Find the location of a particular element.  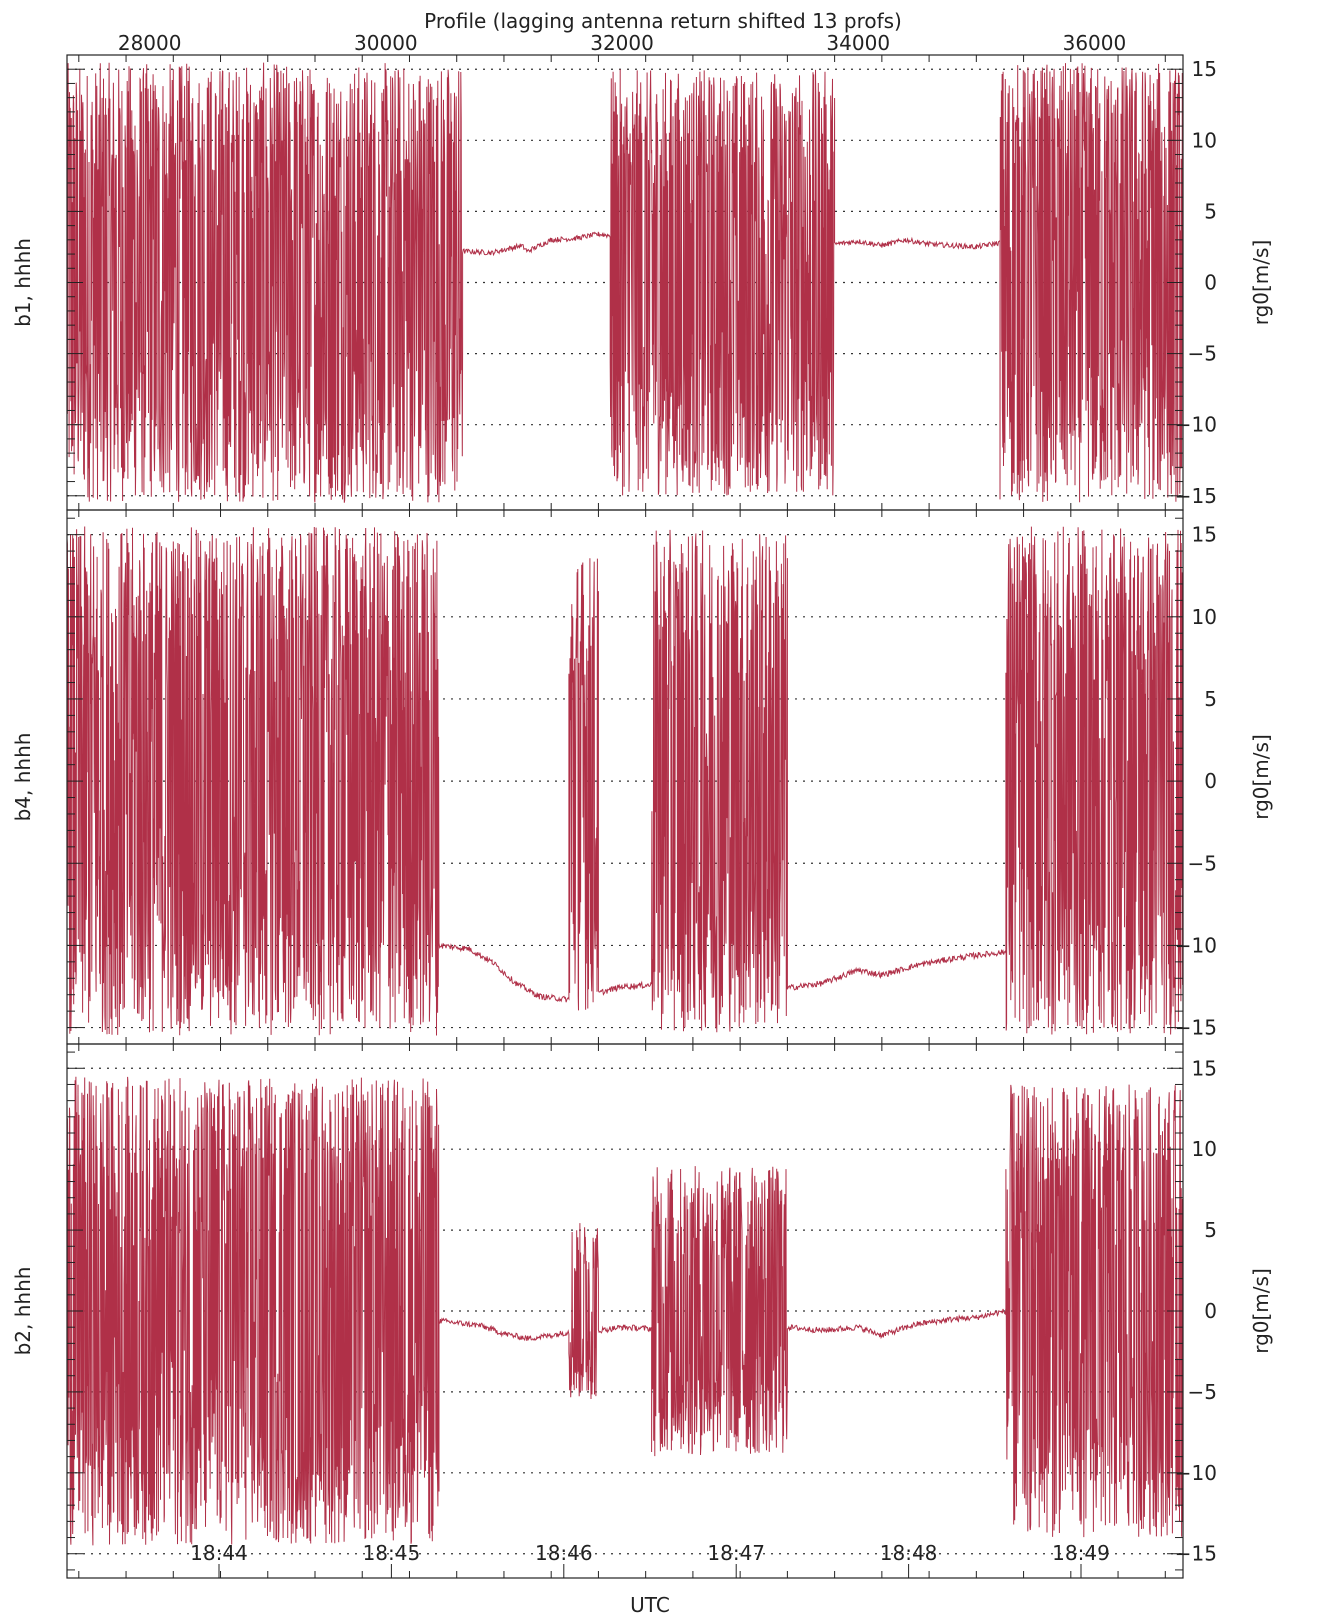

bottom-axis-ticks: 18:44 18:45 18:46 18:47 18:48 18:49 is located at coordinates (650, 1559).